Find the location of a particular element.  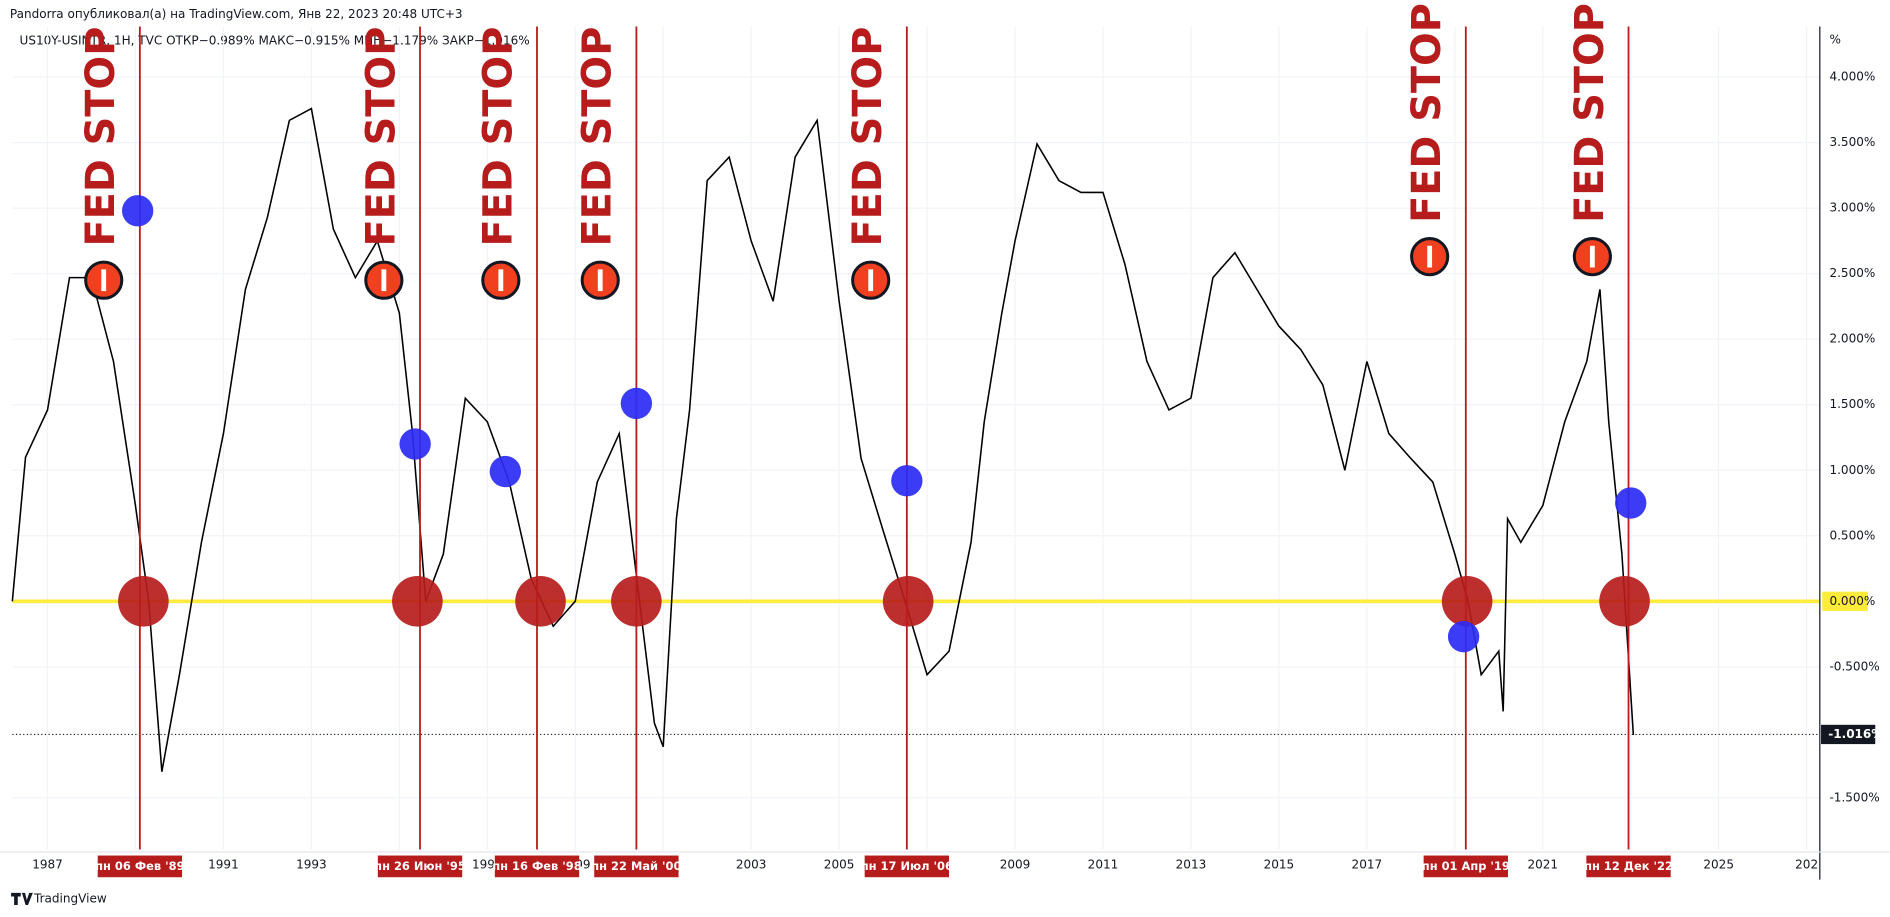

footer-logo is located at coordinates (22, 898).